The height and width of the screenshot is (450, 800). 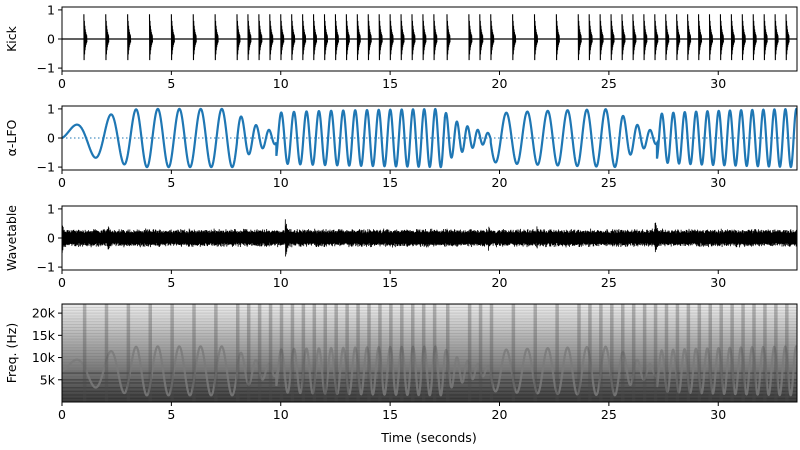 I want to click on y-tick-label: 10k, so click(x=44, y=357).